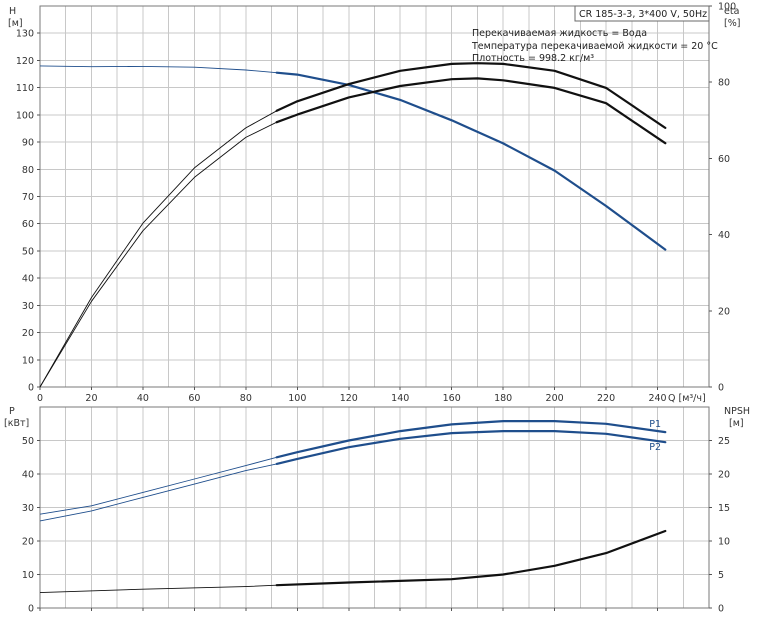 The height and width of the screenshot is (626, 759). I want to click on series-p1-operating-range, so click(471, 439).